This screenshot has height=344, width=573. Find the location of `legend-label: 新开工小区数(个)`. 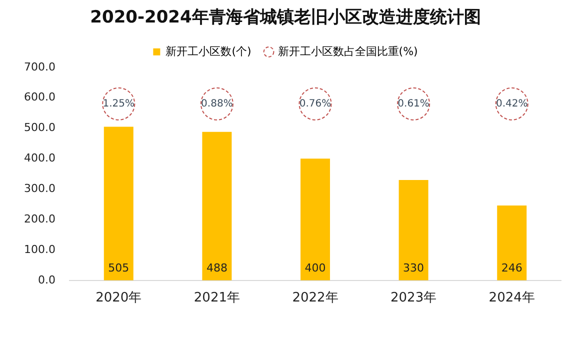

legend-label: 新开工小区数(个) is located at coordinates (209, 51).